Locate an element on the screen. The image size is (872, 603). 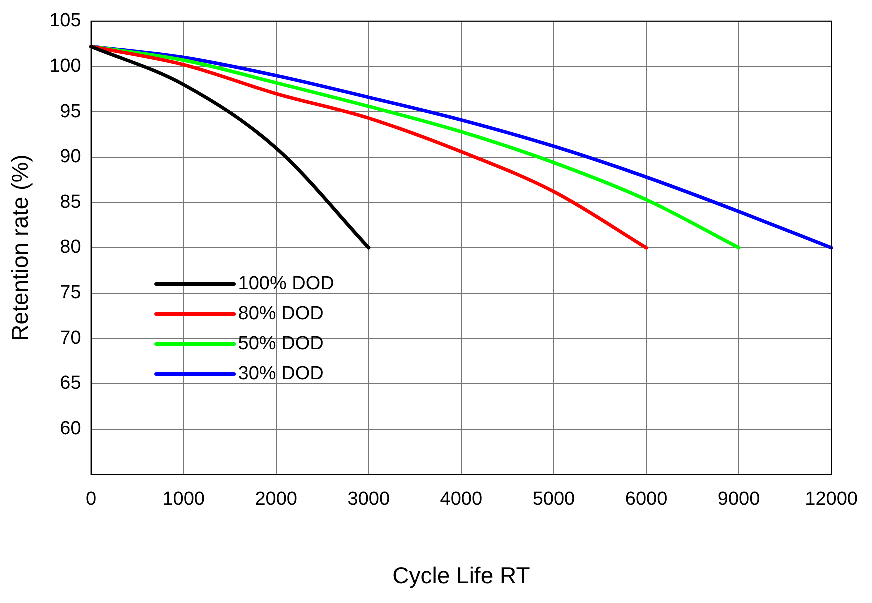
legend-label: 50% DOD is located at coordinates (281, 343).